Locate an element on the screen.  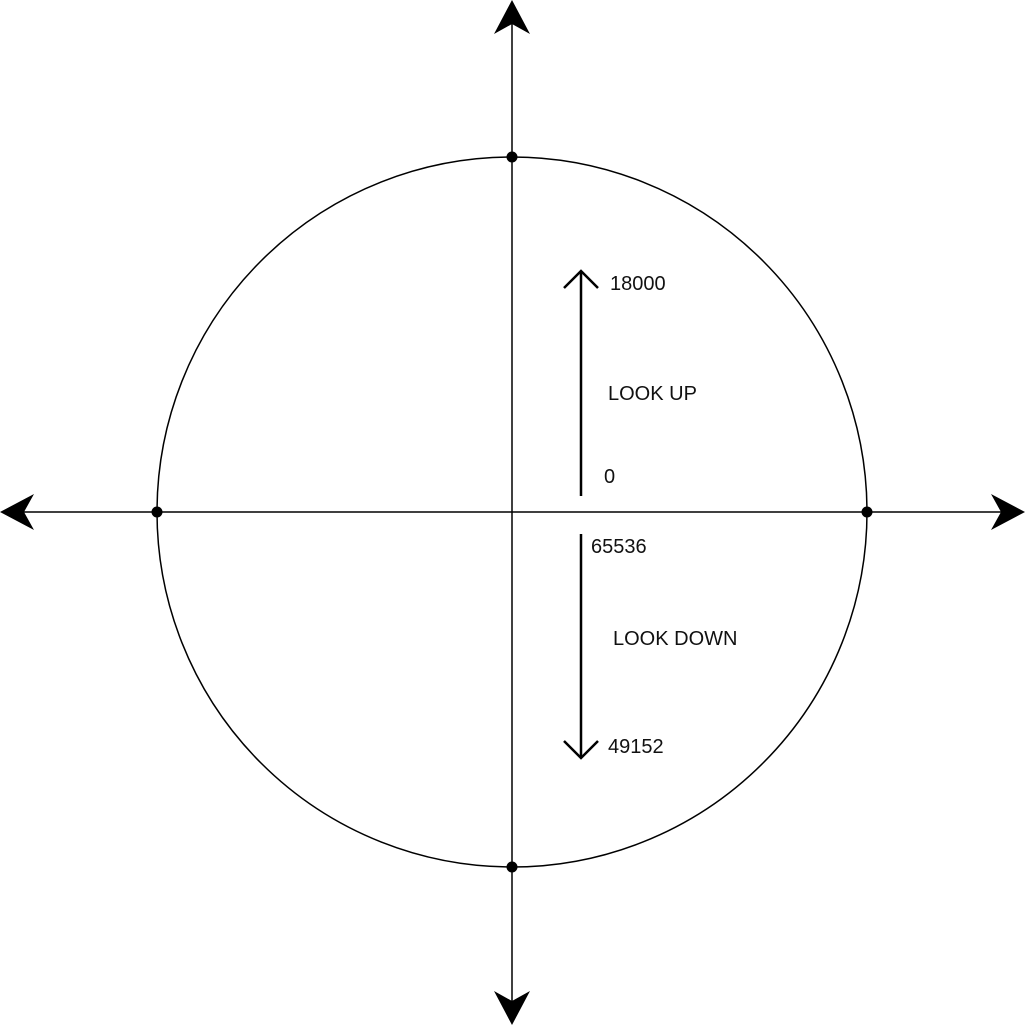
down-max-label: 49152 is located at coordinates (636, 747).